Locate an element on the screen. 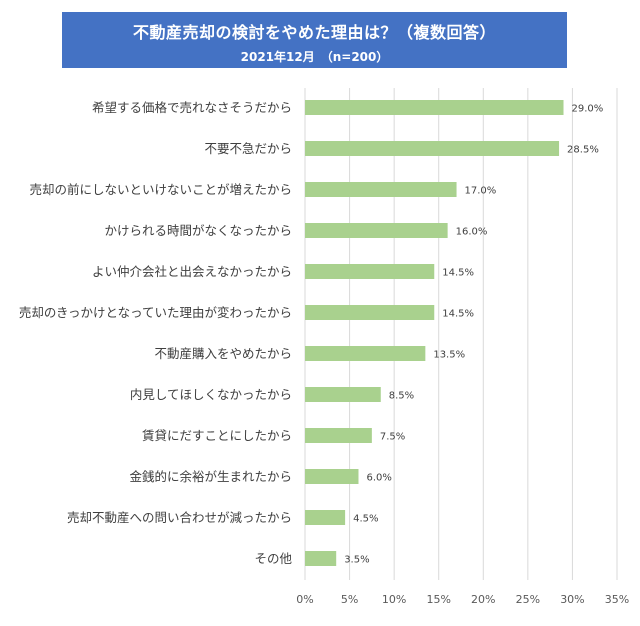 Image resolution: width=640 pixels, height=626 pixels. category-label: 売却不動産への問い合わせが減ったから is located at coordinates (179, 517).